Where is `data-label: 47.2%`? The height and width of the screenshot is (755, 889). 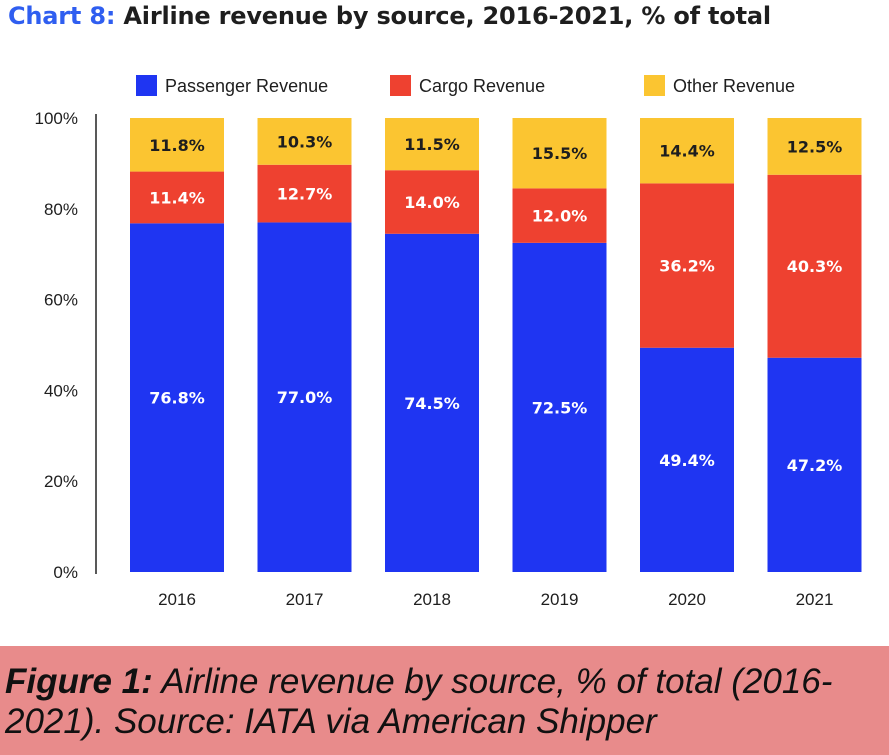 data-label: 47.2% is located at coordinates (815, 465).